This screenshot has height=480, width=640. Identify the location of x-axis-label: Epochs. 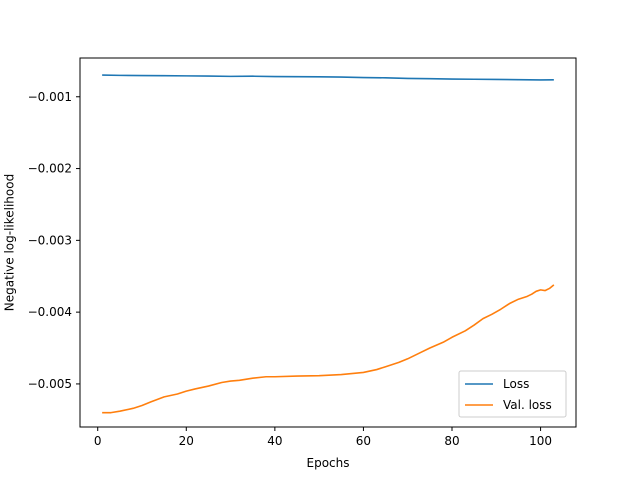
(328, 463).